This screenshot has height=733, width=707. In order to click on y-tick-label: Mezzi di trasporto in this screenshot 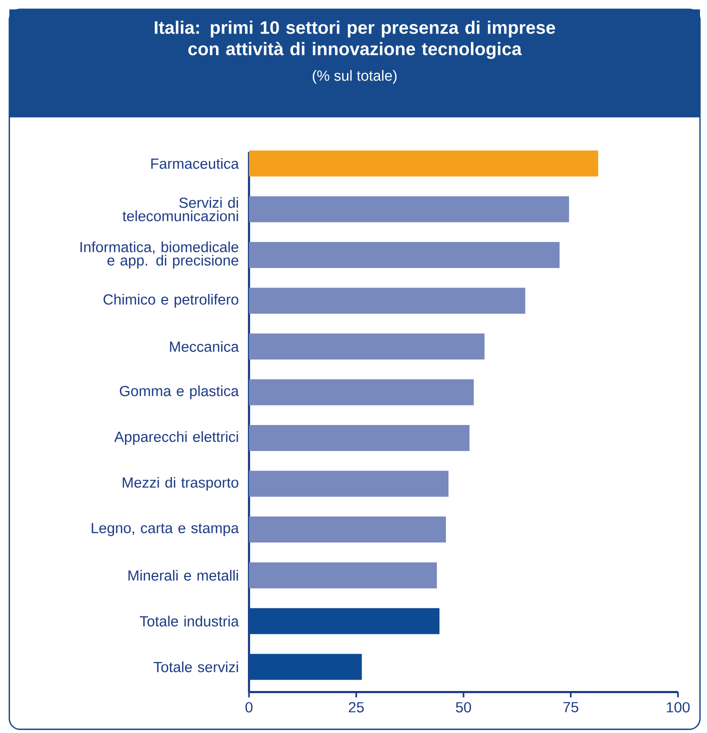, I will do `click(180, 483)`.